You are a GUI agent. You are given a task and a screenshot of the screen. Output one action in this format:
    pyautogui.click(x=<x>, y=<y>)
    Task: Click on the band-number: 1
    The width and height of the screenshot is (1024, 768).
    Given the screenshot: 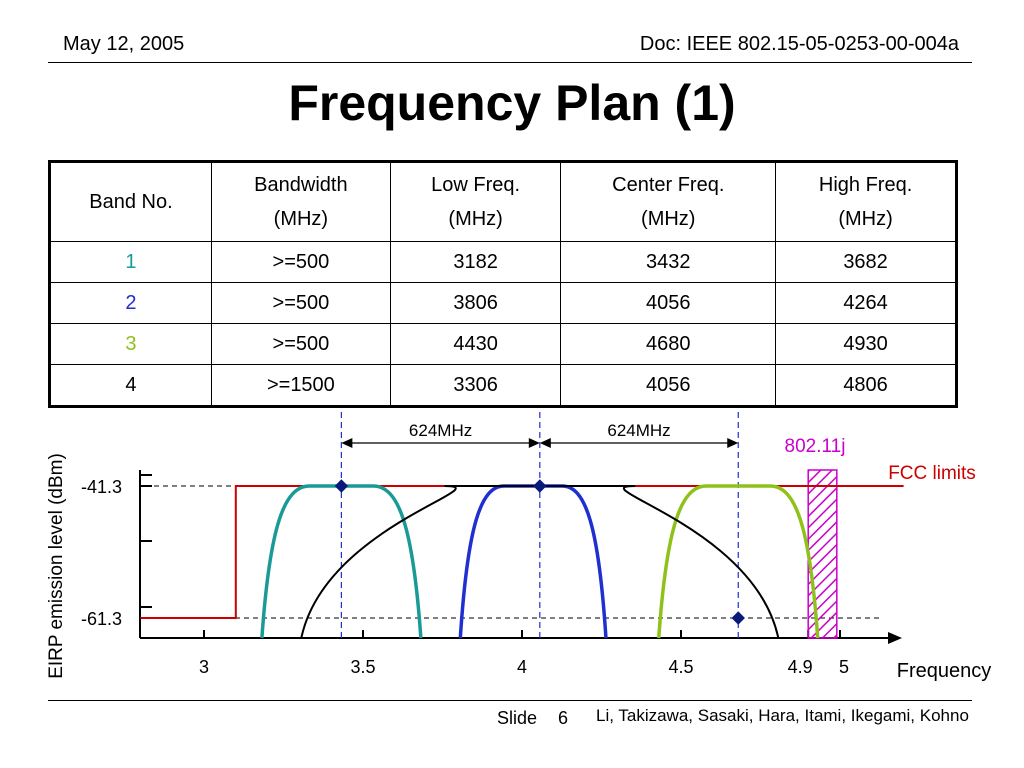 What is the action you would take?
    pyautogui.click(x=130, y=262)
    